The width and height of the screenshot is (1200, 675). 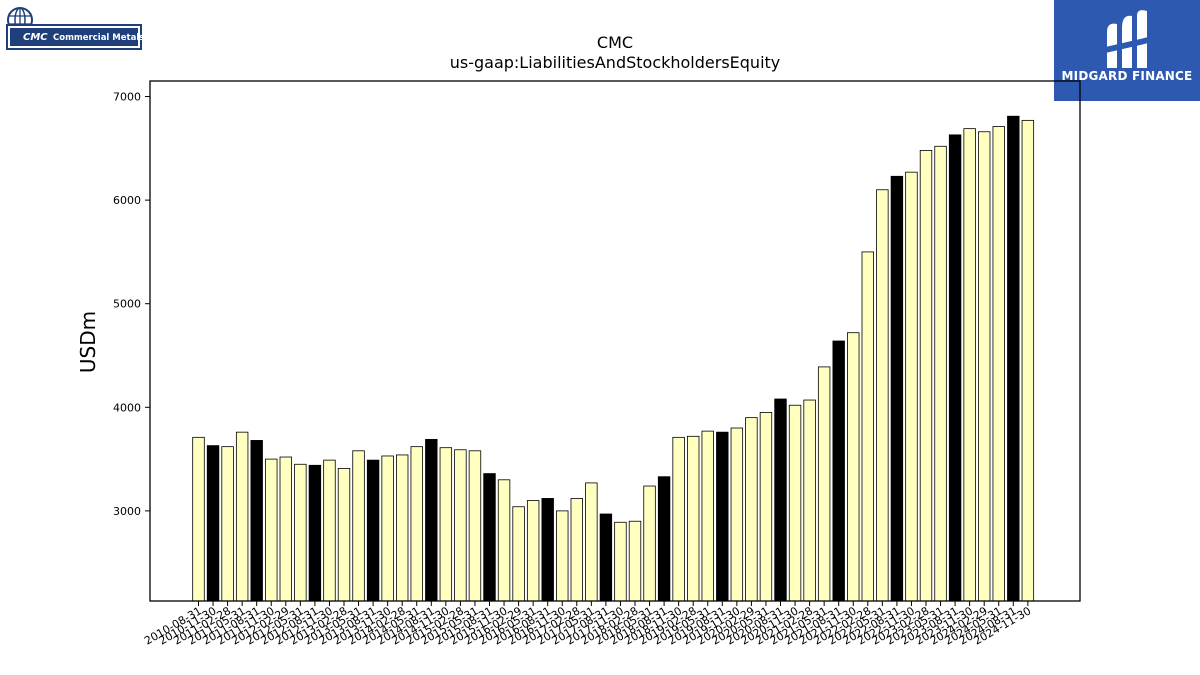 What do you see at coordinates (35, 37) in the screenshot?
I see `commercial-metals-abbr: CMC` at bounding box center [35, 37].